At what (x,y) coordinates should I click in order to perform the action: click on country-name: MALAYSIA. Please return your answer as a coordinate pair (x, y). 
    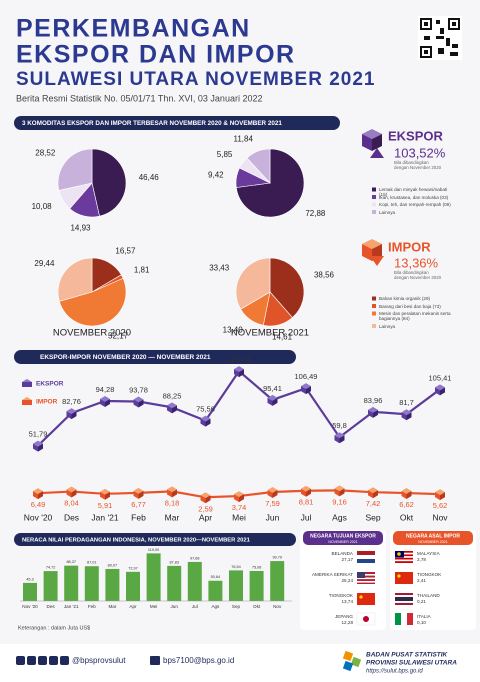
    Looking at the image, I should click on (429, 553).